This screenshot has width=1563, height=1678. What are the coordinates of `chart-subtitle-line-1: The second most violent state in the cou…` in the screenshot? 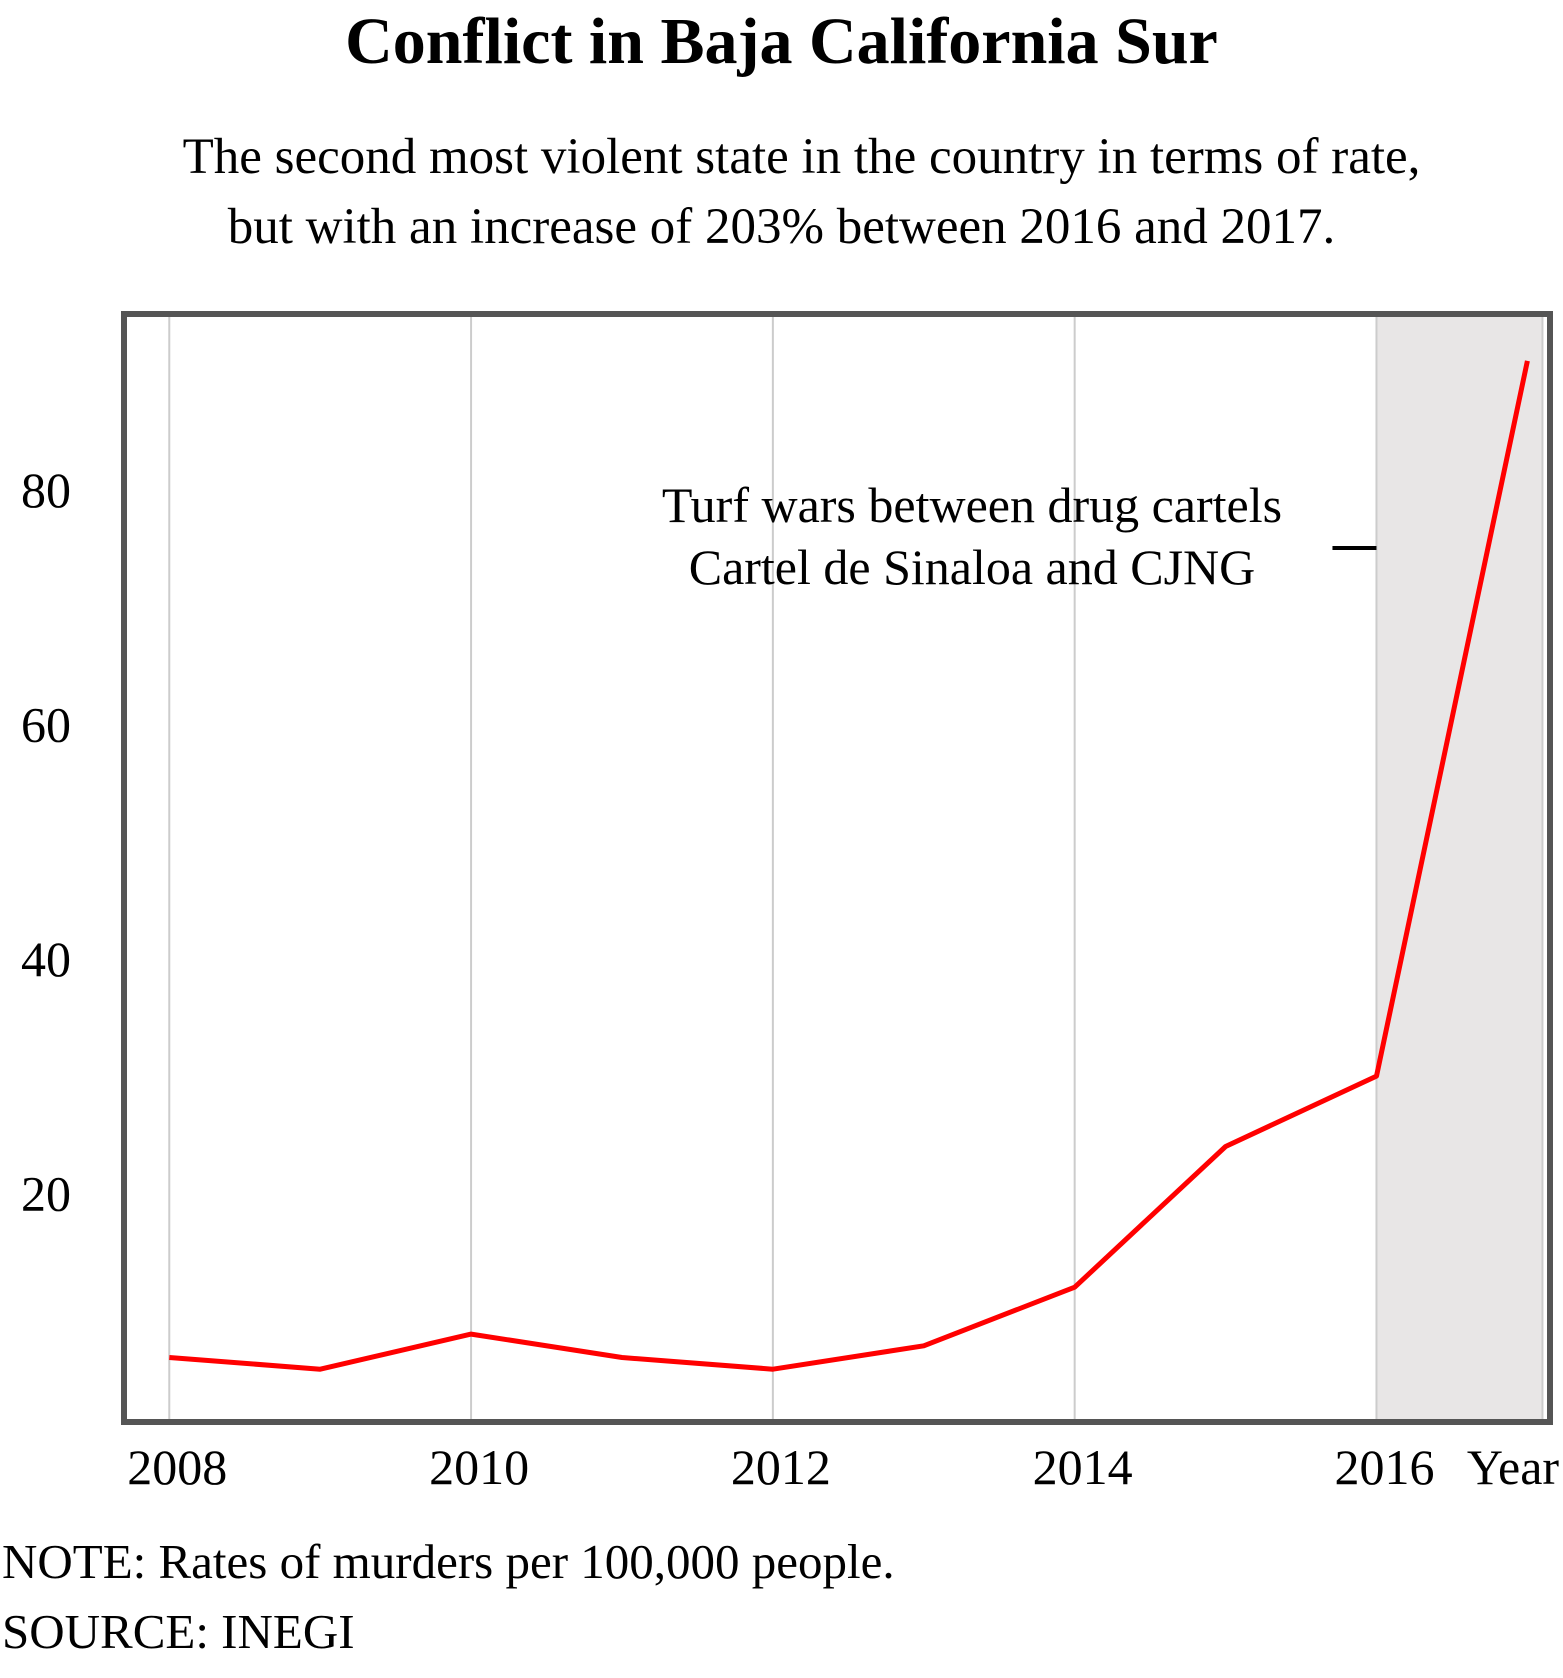 It's located at (801, 157).